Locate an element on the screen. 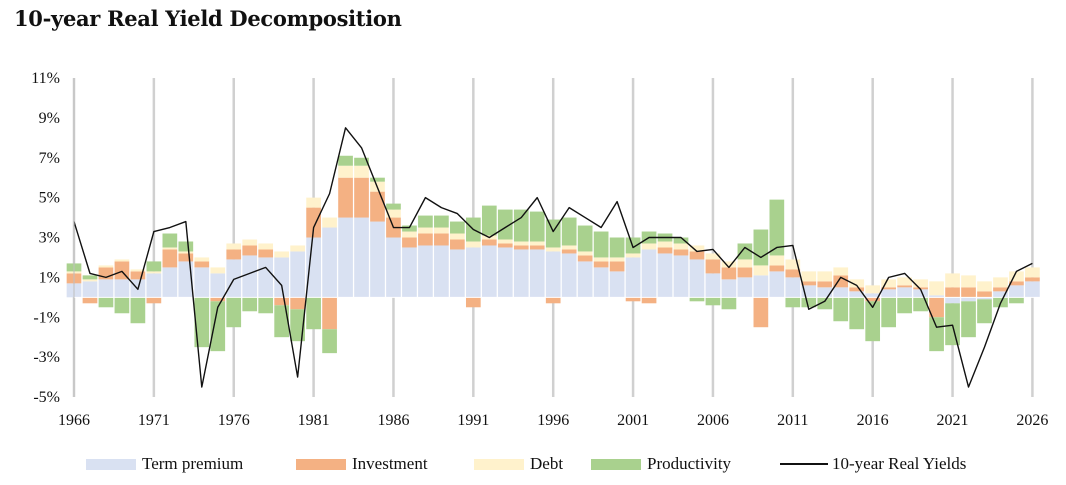 This screenshot has width=1066, height=485. x-tick-label: 1971 is located at coordinates (154, 420).